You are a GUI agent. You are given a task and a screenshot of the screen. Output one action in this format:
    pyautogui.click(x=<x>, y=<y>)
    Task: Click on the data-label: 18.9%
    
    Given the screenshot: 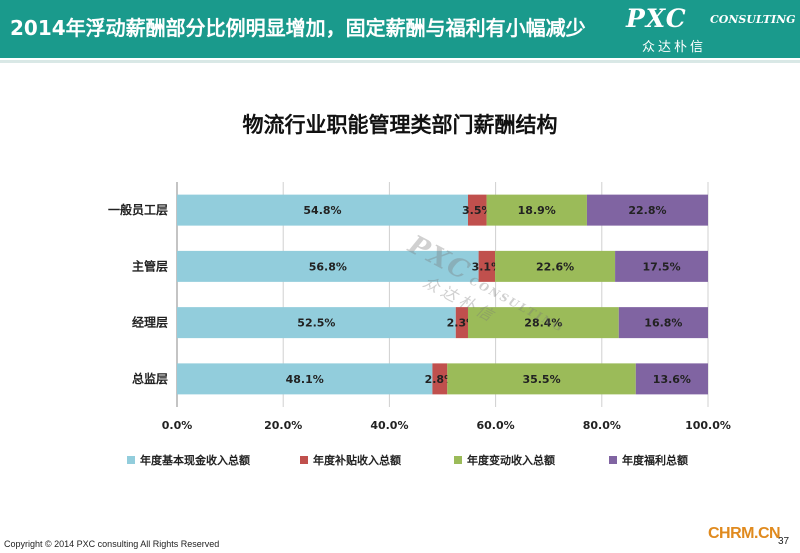 What is the action you would take?
    pyautogui.click(x=537, y=210)
    